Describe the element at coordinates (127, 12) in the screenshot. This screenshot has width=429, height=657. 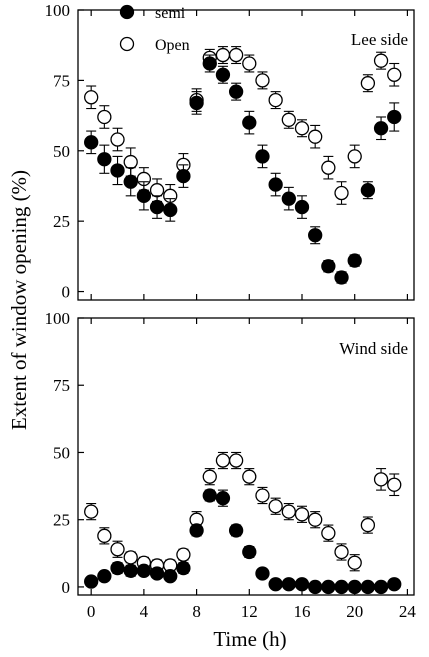
I see `legend-semi-marker` at that location.